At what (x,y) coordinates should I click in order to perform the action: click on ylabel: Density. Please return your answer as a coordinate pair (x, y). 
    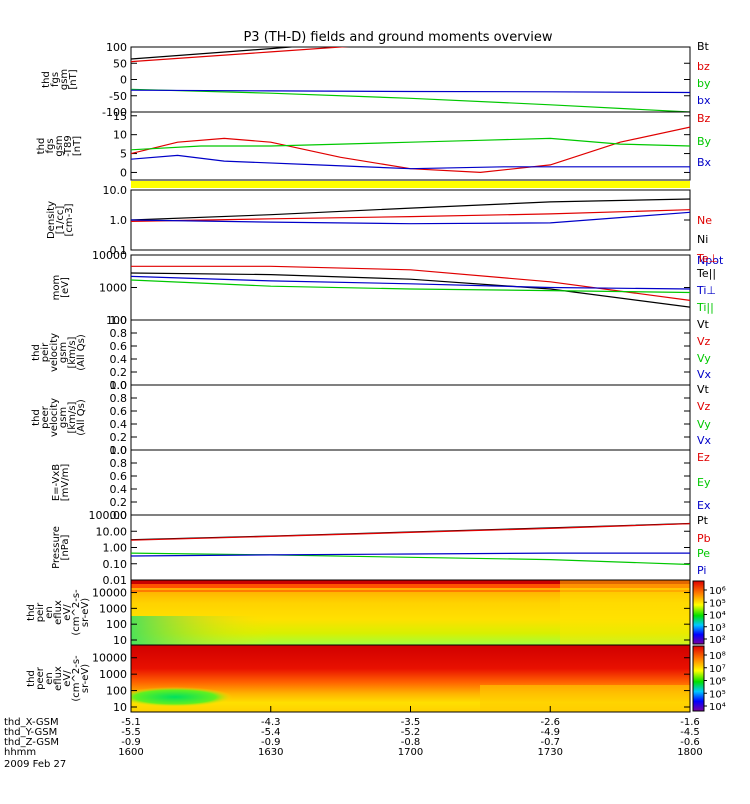
    Looking at the image, I should click on (51, 220).